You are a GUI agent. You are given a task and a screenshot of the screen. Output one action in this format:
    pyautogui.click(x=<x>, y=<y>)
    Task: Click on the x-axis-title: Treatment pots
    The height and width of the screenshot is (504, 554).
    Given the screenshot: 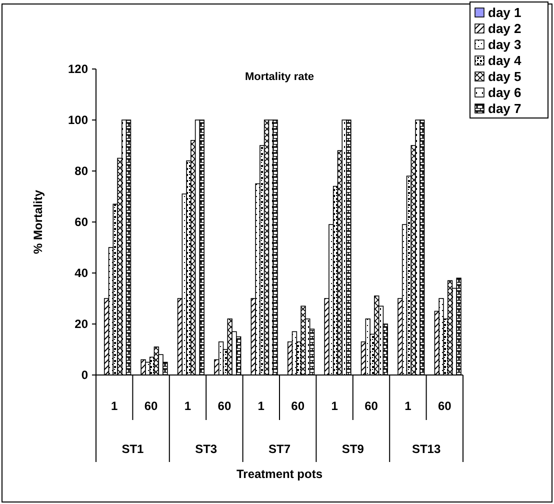 What is the action you would take?
    pyautogui.click(x=279, y=474)
    